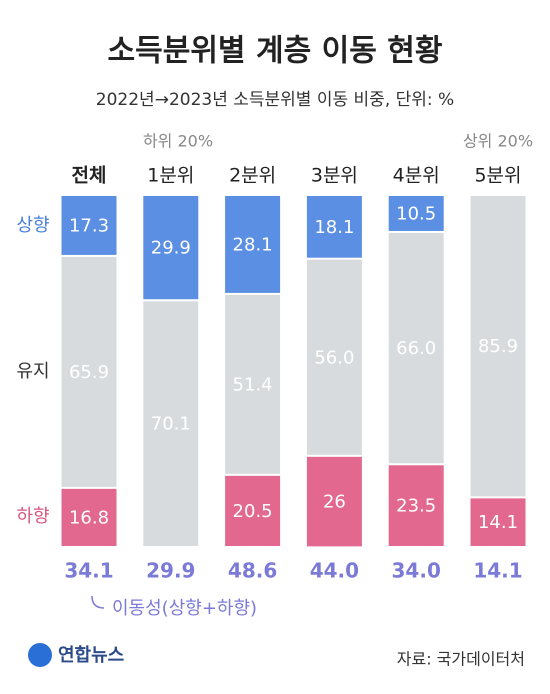 The image size is (550, 694). I want to click on value-label: 14.1, so click(498, 522).